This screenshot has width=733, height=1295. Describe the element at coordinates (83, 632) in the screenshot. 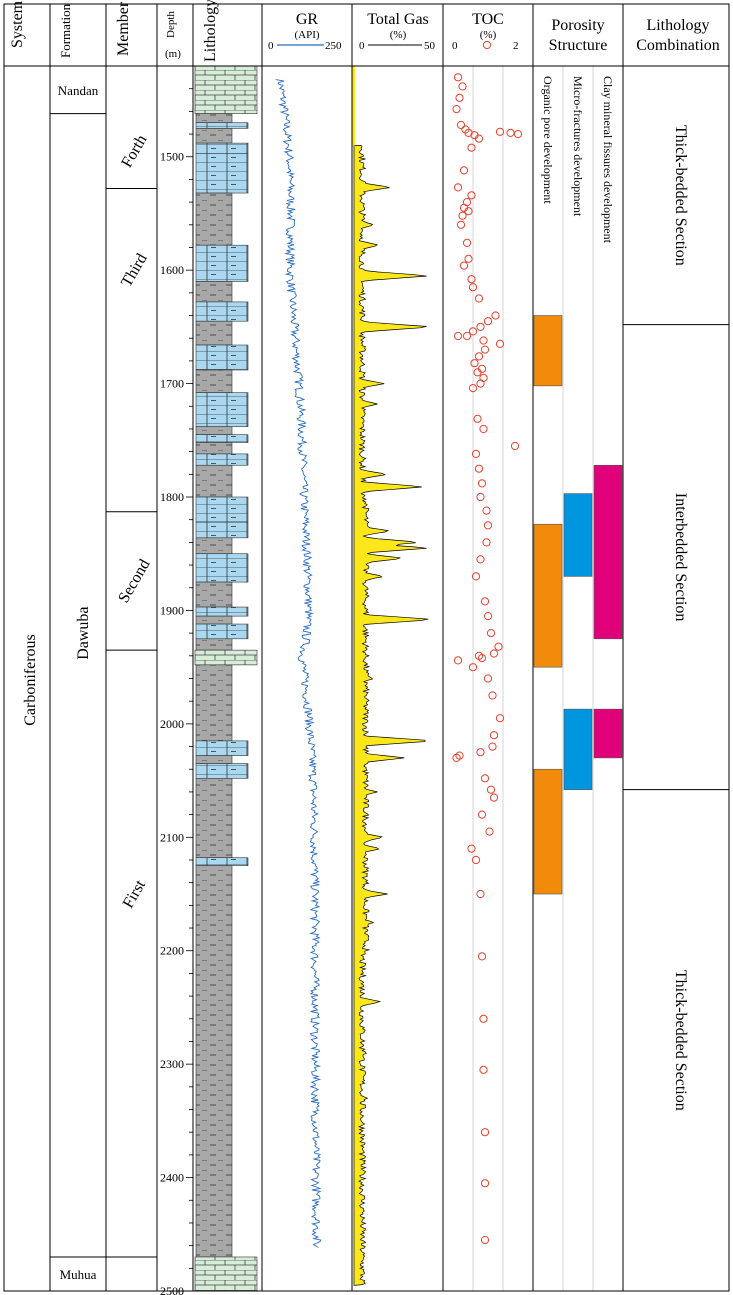

I see `formation-label: Dawuba` at that location.